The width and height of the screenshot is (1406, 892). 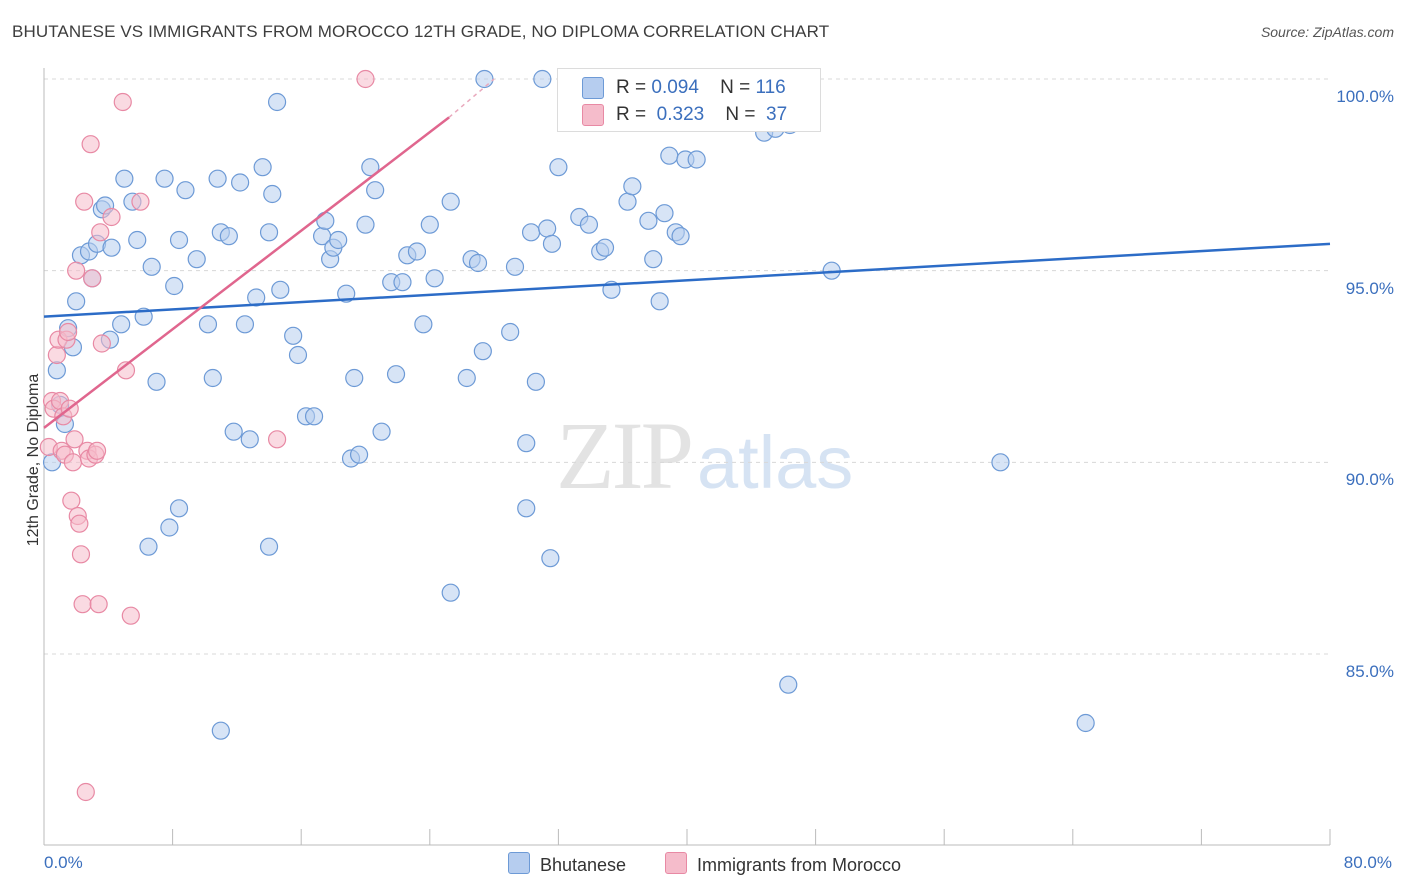 I want to click on y-tick-label: 90.0%, so click(x=1369, y=480).